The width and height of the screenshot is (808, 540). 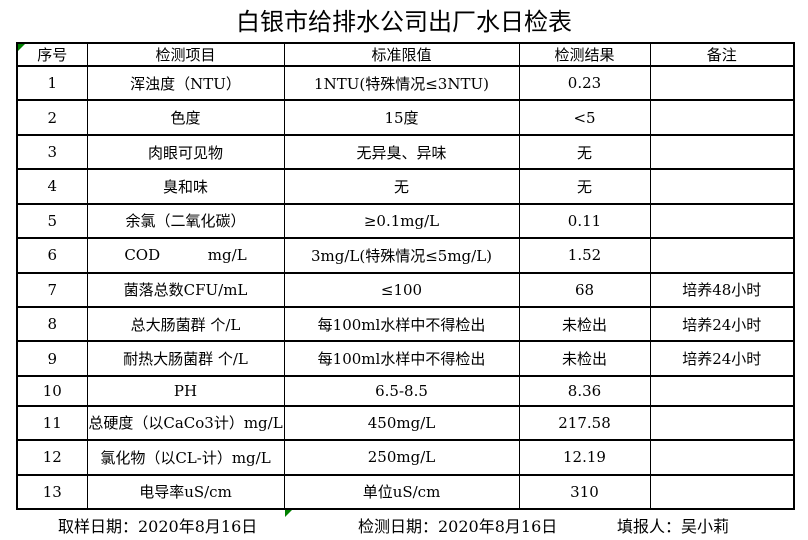 What do you see at coordinates (52, 117) in the screenshot?
I see `cell-serial-number: 2` at bounding box center [52, 117].